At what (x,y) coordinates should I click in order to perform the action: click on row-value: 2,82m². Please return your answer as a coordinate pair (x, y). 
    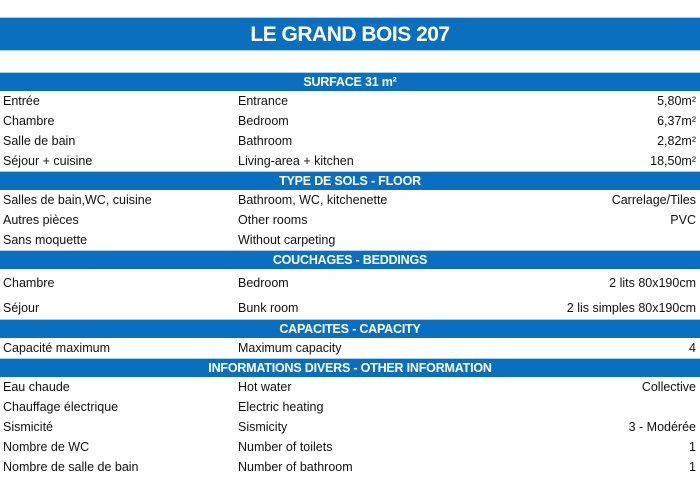
    Looking at the image, I should click on (676, 141).